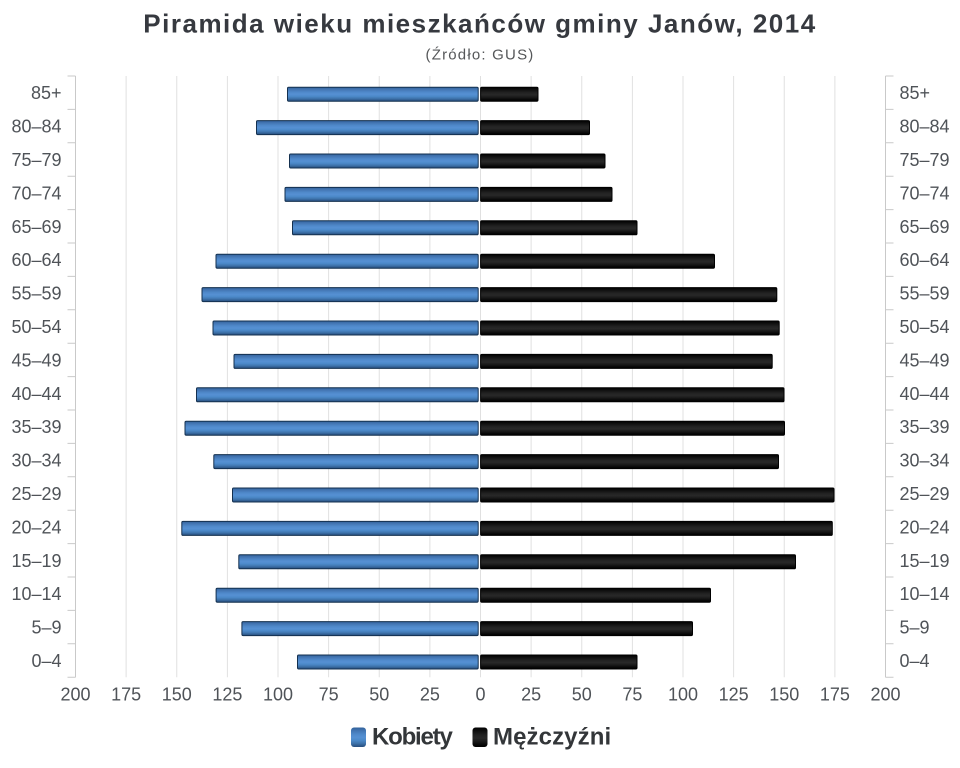 The width and height of the screenshot is (960, 768). I want to click on svg-text: Mężczyźni, so click(552, 737).